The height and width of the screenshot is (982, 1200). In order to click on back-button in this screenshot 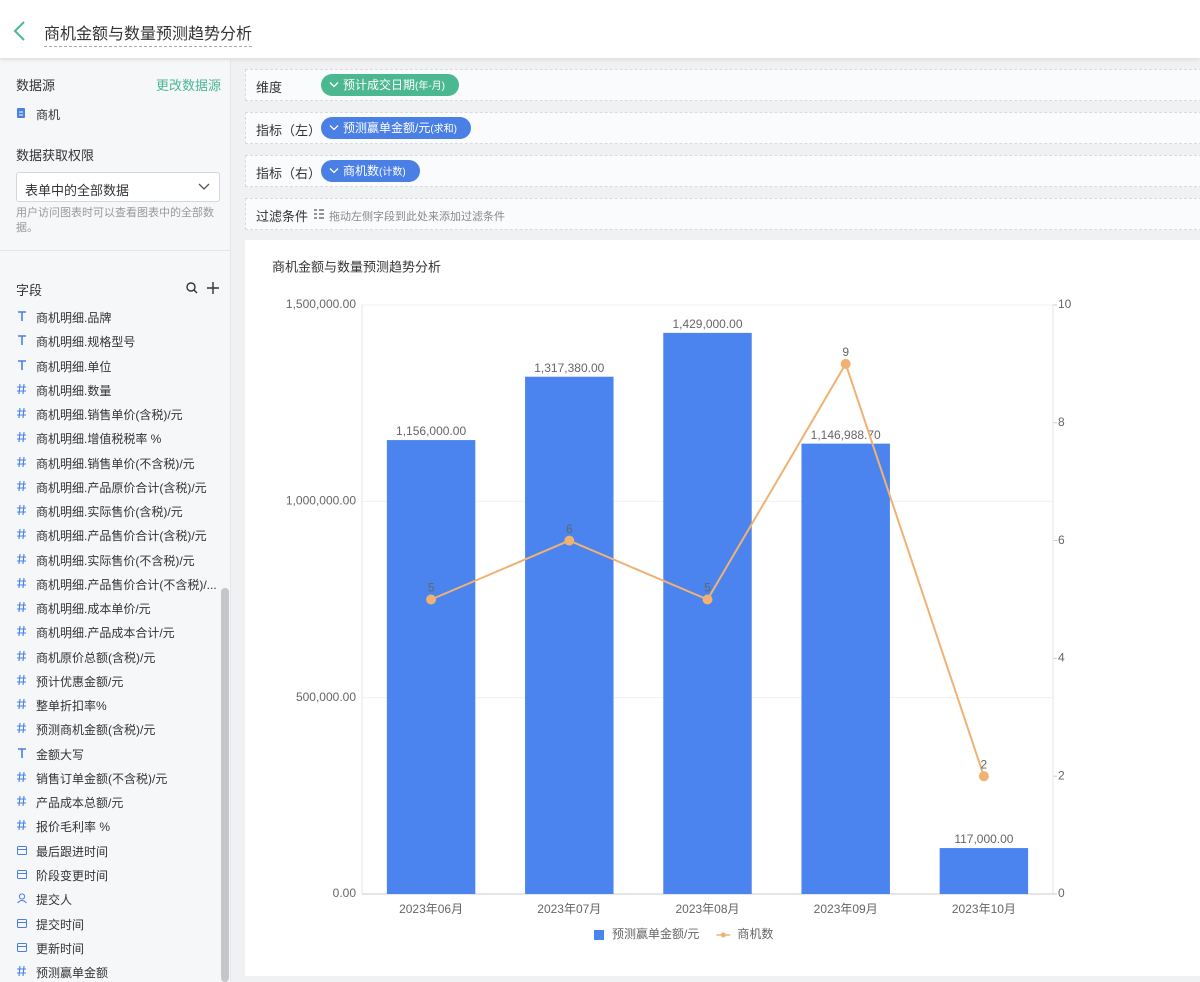, I will do `click(20, 31)`.